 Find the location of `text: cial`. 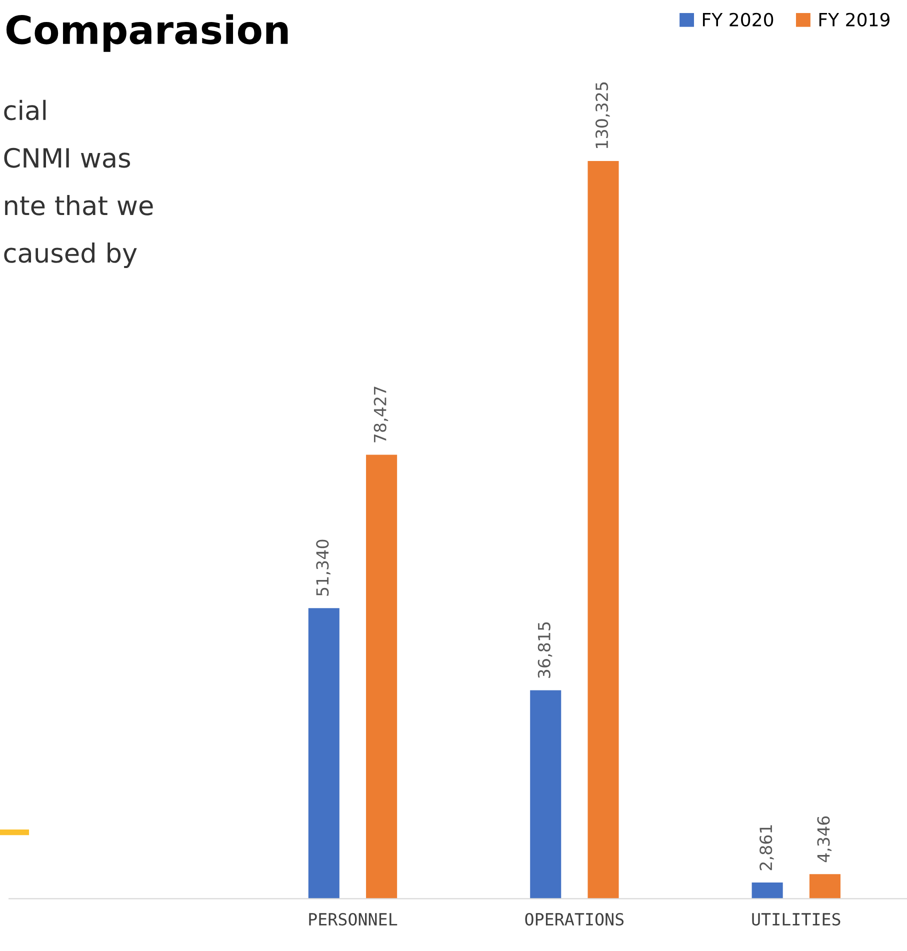

text: cial is located at coordinates (25, 110).